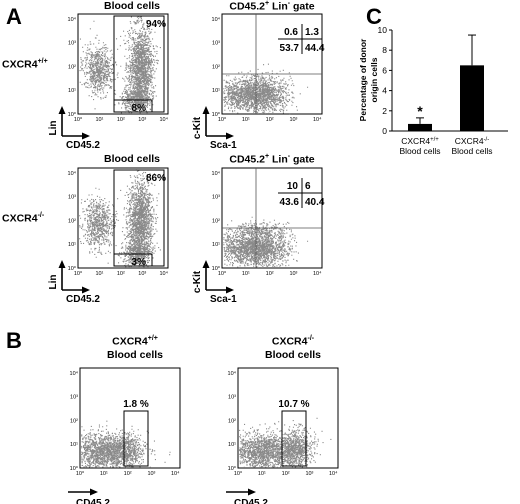 The height and width of the screenshot is (504, 520). What do you see at coordinates (25, 64) in the screenshot?
I see `genotype-label: CXCR4+/+` at bounding box center [25, 64].